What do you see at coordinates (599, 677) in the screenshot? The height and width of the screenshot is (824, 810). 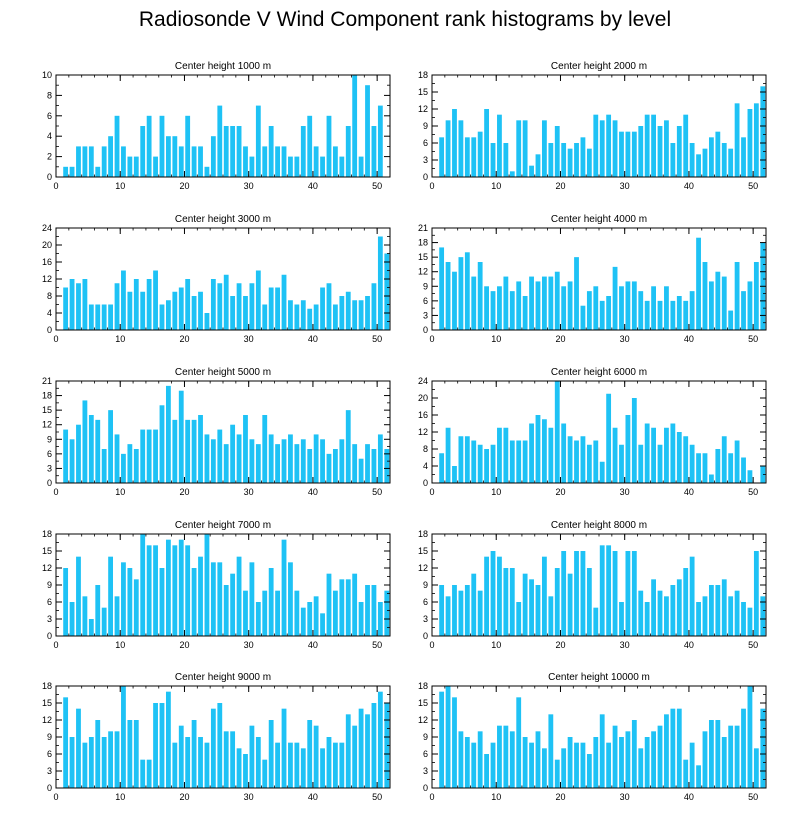 I see `panel-title: Center height 10000 m` at bounding box center [599, 677].